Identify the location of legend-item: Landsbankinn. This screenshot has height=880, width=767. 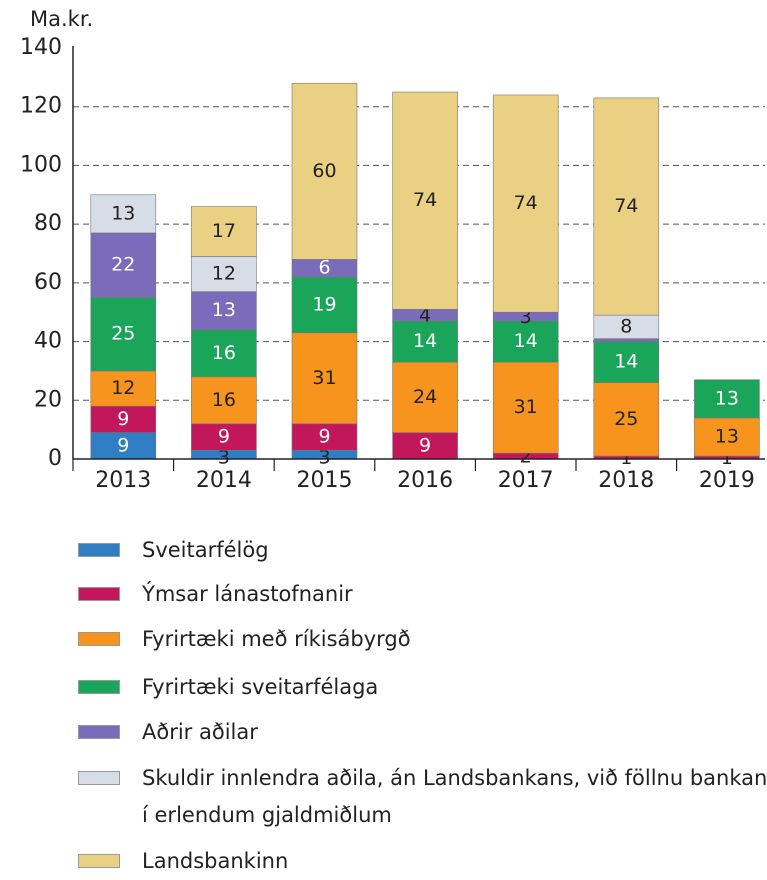
(422, 861).